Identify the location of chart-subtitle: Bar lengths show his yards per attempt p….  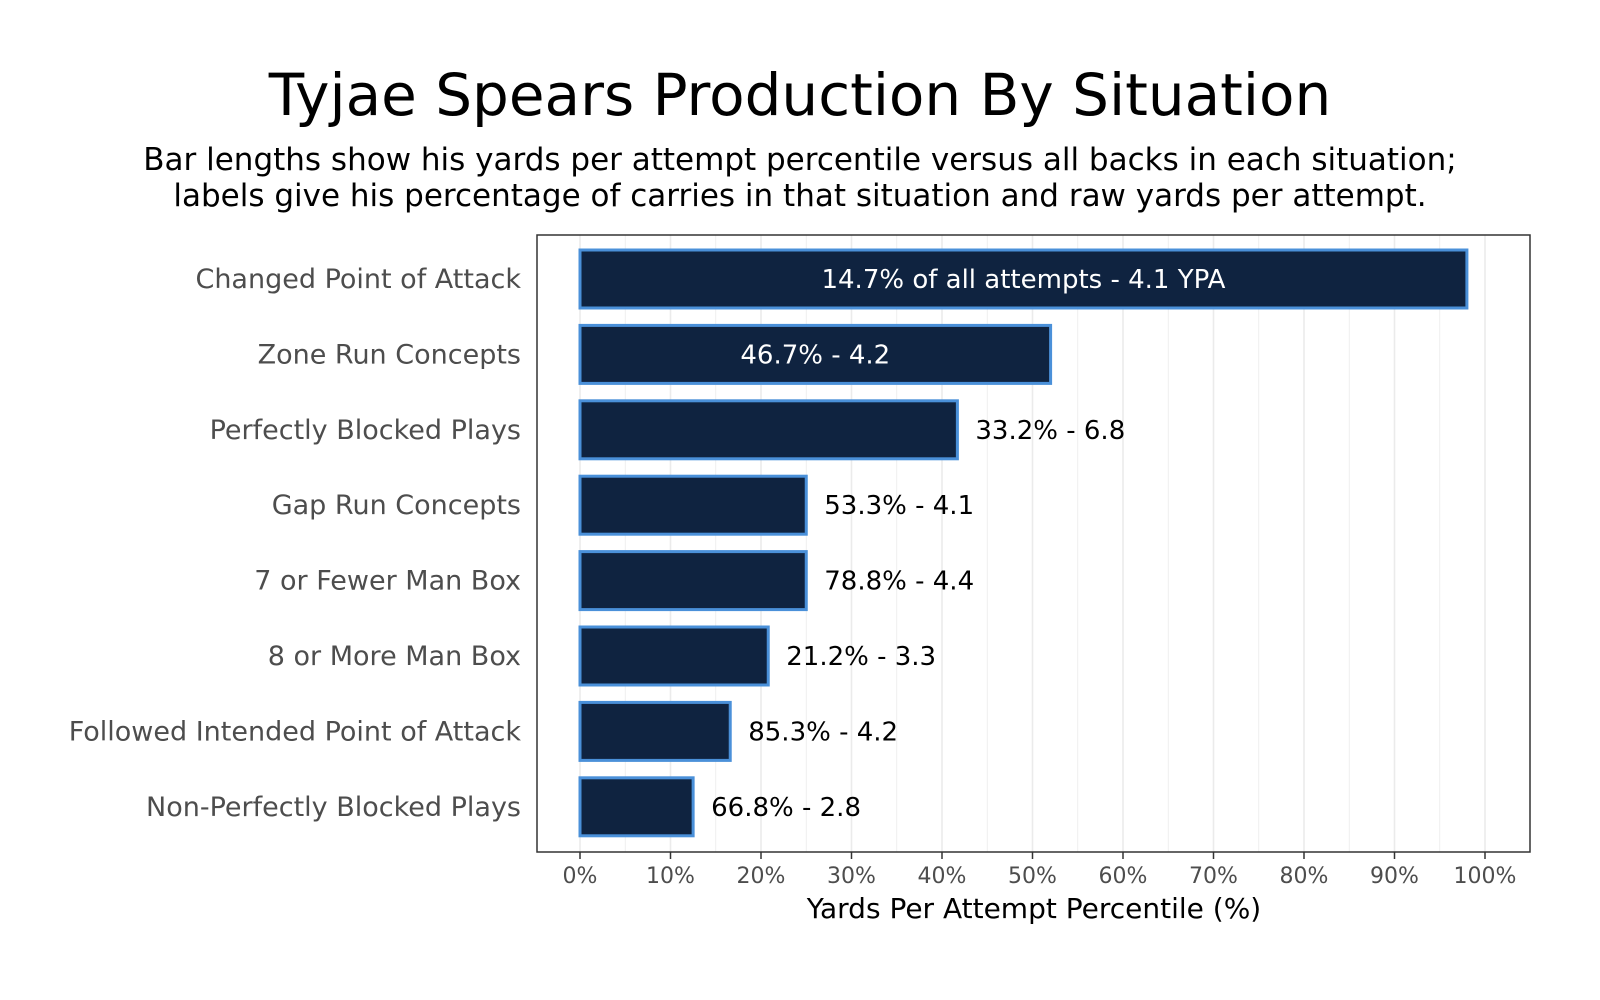
(800, 178).